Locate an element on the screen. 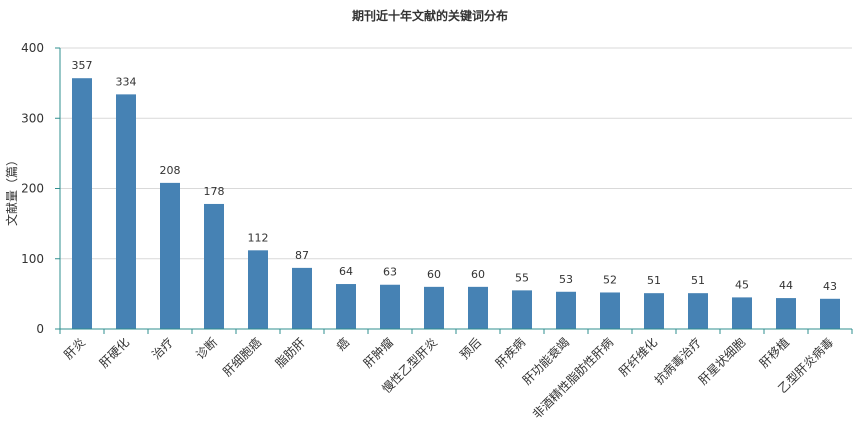 This screenshot has height=421, width=860. y-axis-label: 文献量（篇） is located at coordinates (11, 190).